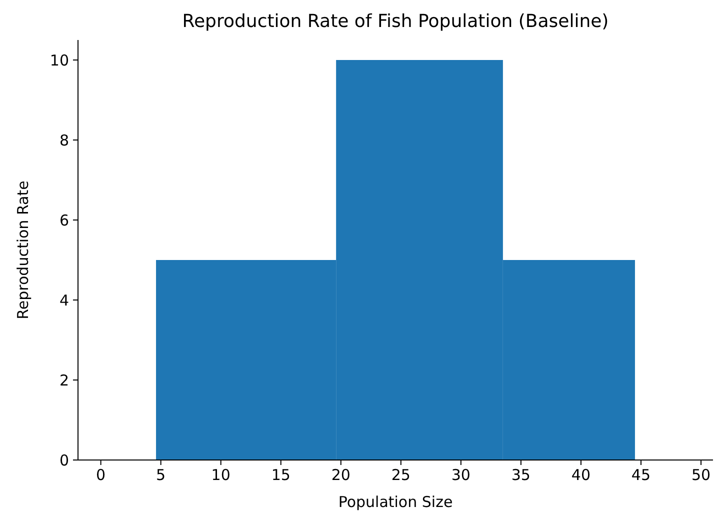  Describe the element at coordinates (641, 475) in the screenshot. I see `x-tick-label: 45` at that location.